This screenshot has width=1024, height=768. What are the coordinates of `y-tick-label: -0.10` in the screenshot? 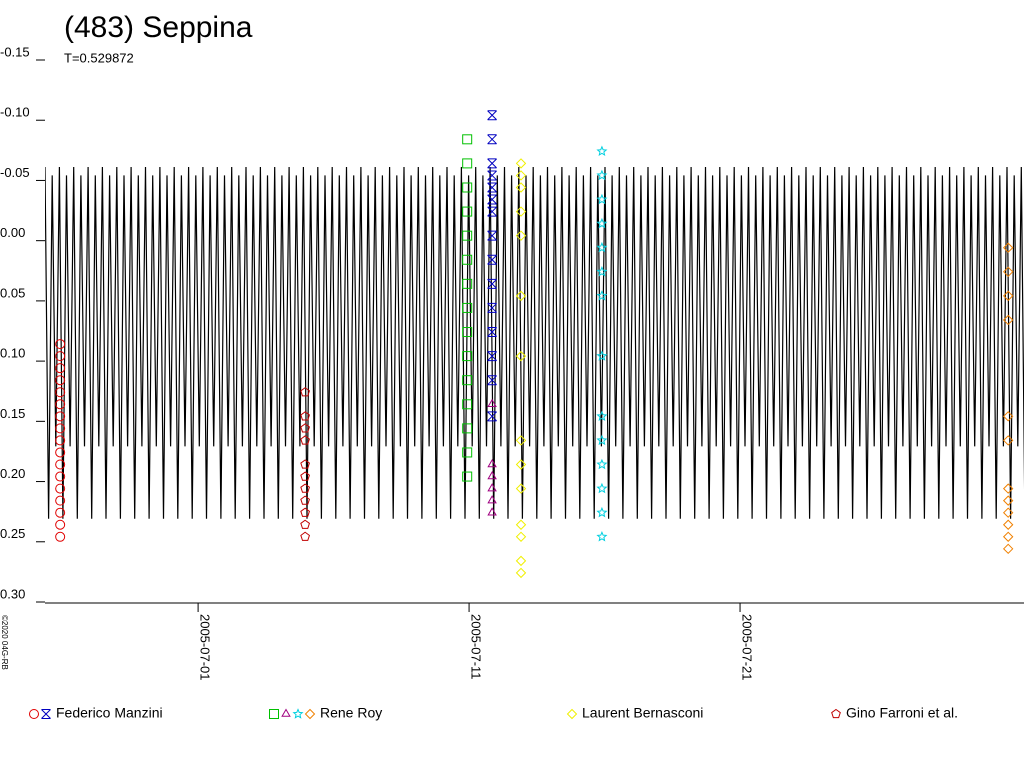 It's located at (15, 112).